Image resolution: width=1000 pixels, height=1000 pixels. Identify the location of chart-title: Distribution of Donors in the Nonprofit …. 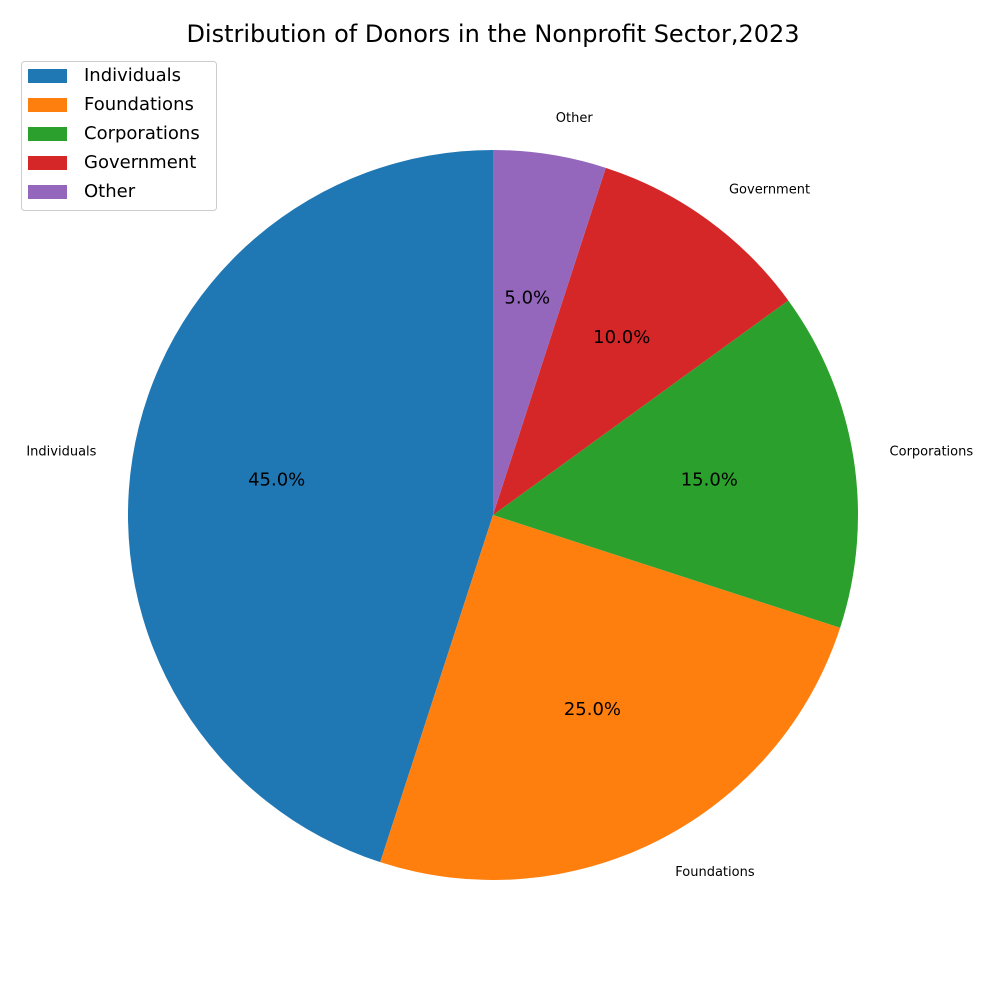
(492, 34).